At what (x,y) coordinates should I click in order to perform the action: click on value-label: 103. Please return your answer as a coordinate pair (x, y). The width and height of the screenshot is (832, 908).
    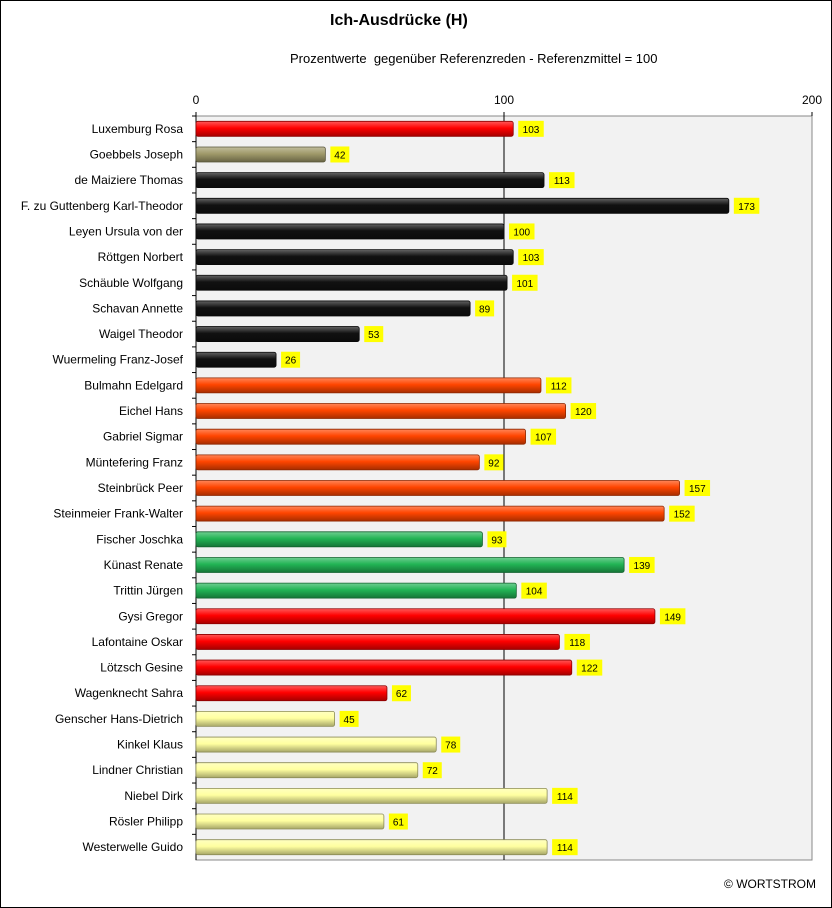
    Looking at the image, I should click on (531, 130).